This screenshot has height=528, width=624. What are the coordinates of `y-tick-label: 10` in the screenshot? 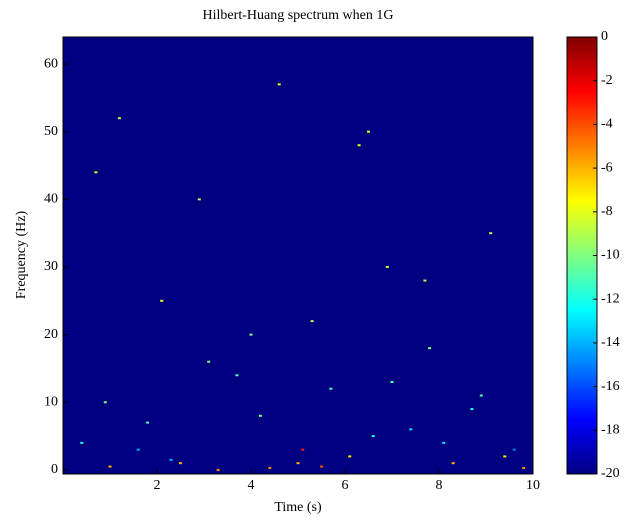 It's located at (51, 402).